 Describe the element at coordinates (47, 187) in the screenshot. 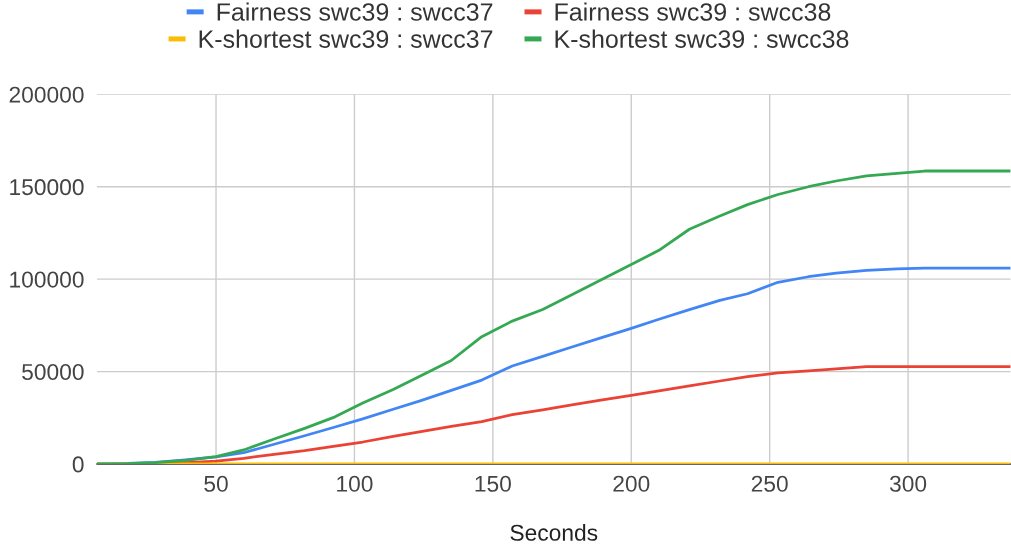

I see `y-tick-label: 150000` at that location.